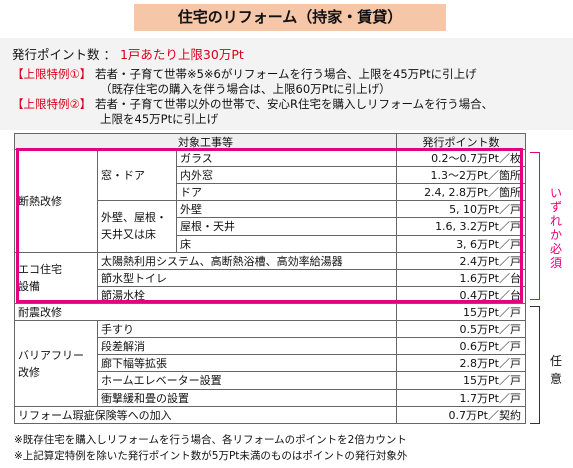 Image resolution: width=573 pixels, height=468 pixels. I want to click on points-insurance: 0.7万Pt／契約, so click(461, 415).